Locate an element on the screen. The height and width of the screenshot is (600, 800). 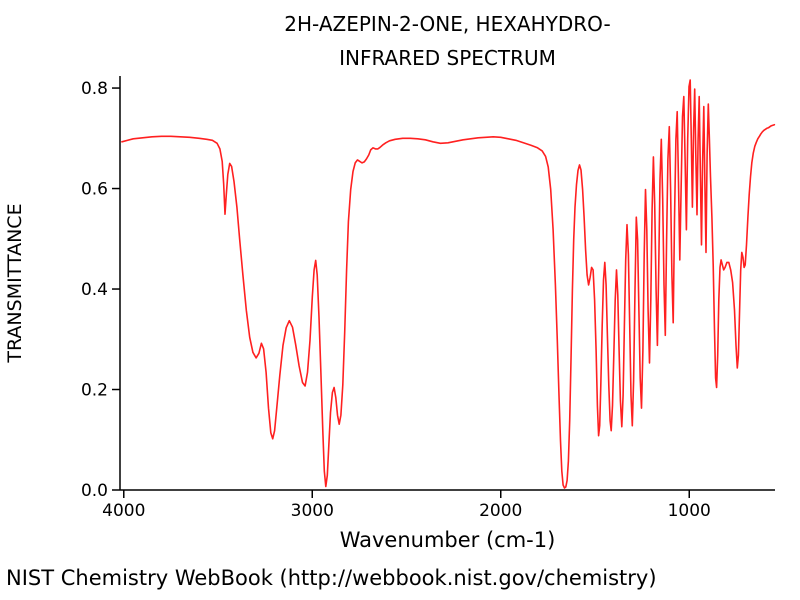
x-tick-label: 3000 is located at coordinates (312, 511).